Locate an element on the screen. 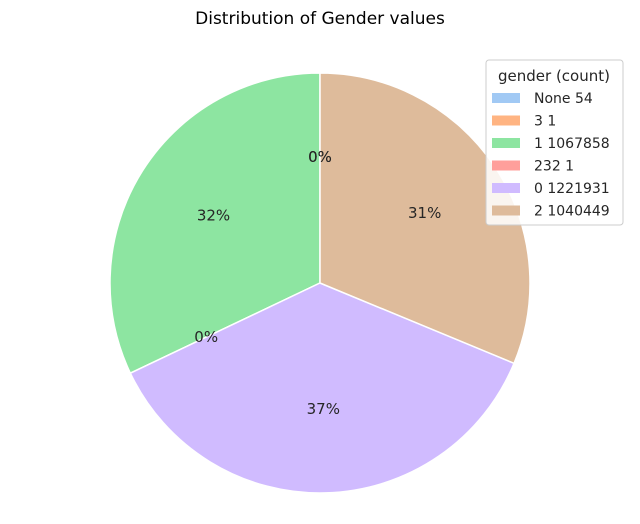 This screenshot has height=524, width=640. legend-label: 2 1040449 is located at coordinates (572, 212).